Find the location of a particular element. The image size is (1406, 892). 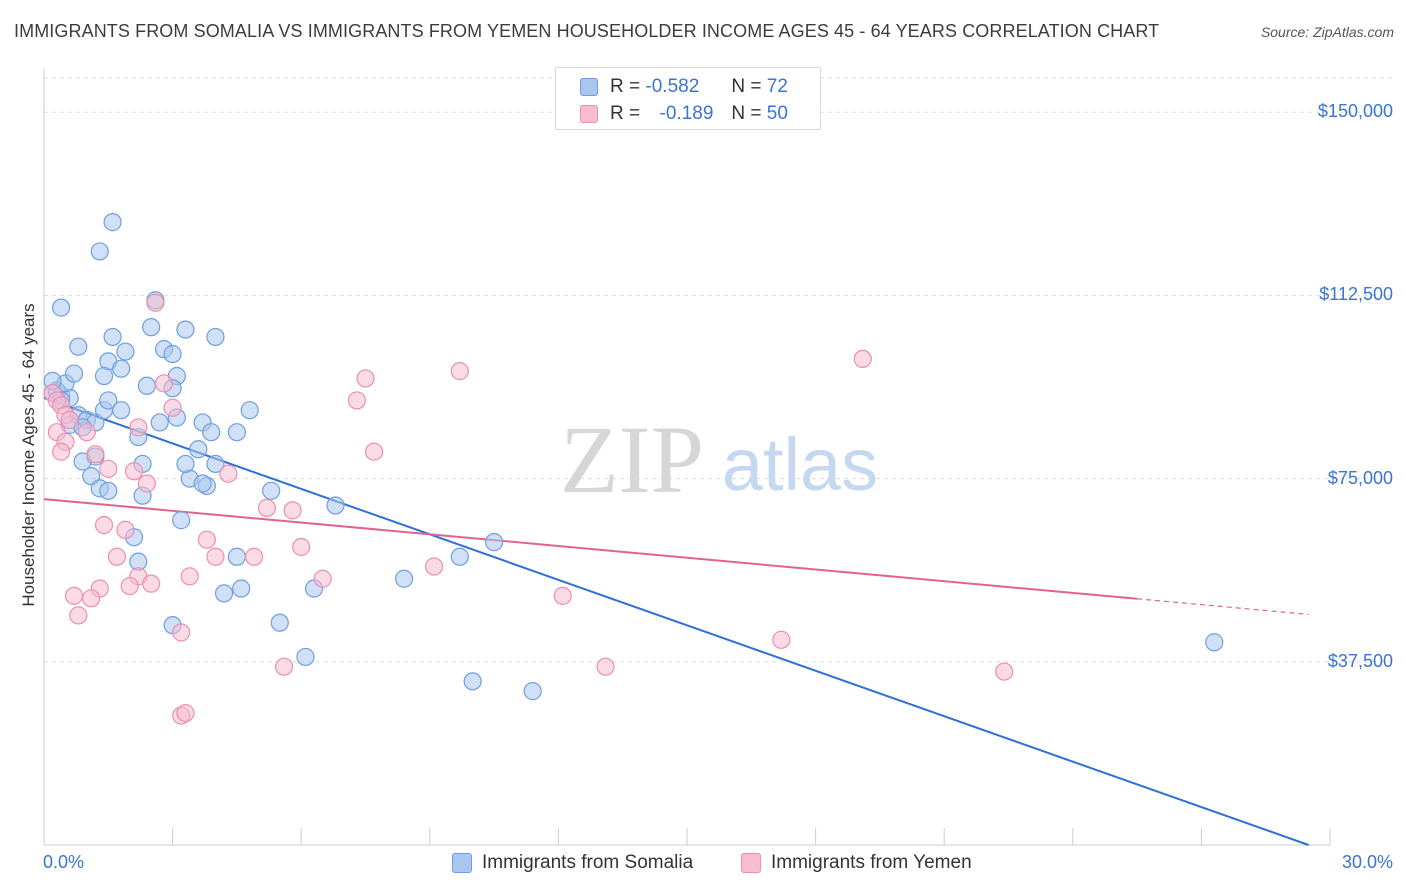

legend-label-somalia: Immigrants from Somalia is located at coordinates (588, 862).